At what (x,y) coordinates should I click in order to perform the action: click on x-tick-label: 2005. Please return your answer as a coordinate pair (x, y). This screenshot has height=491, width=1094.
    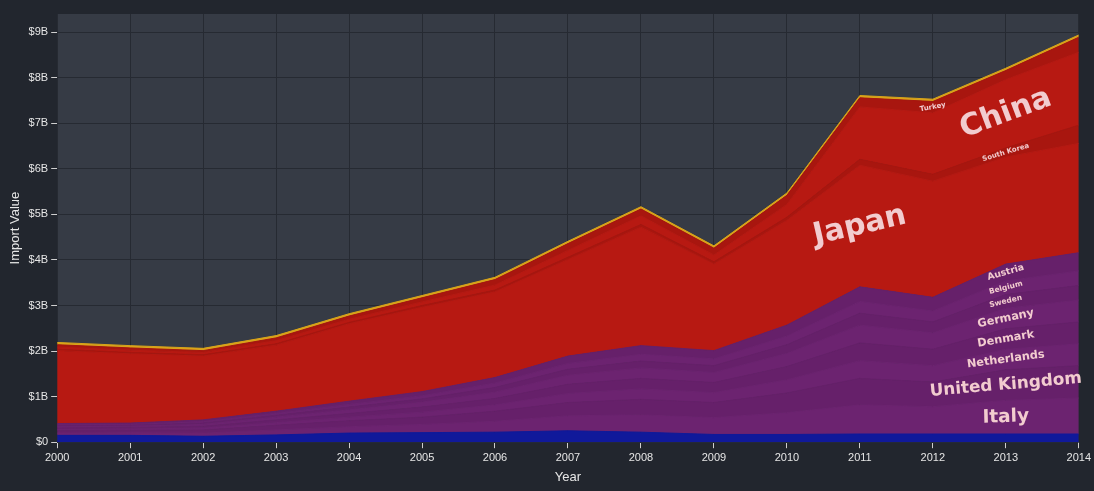
    Looking at the image, I should click on (422, 456).